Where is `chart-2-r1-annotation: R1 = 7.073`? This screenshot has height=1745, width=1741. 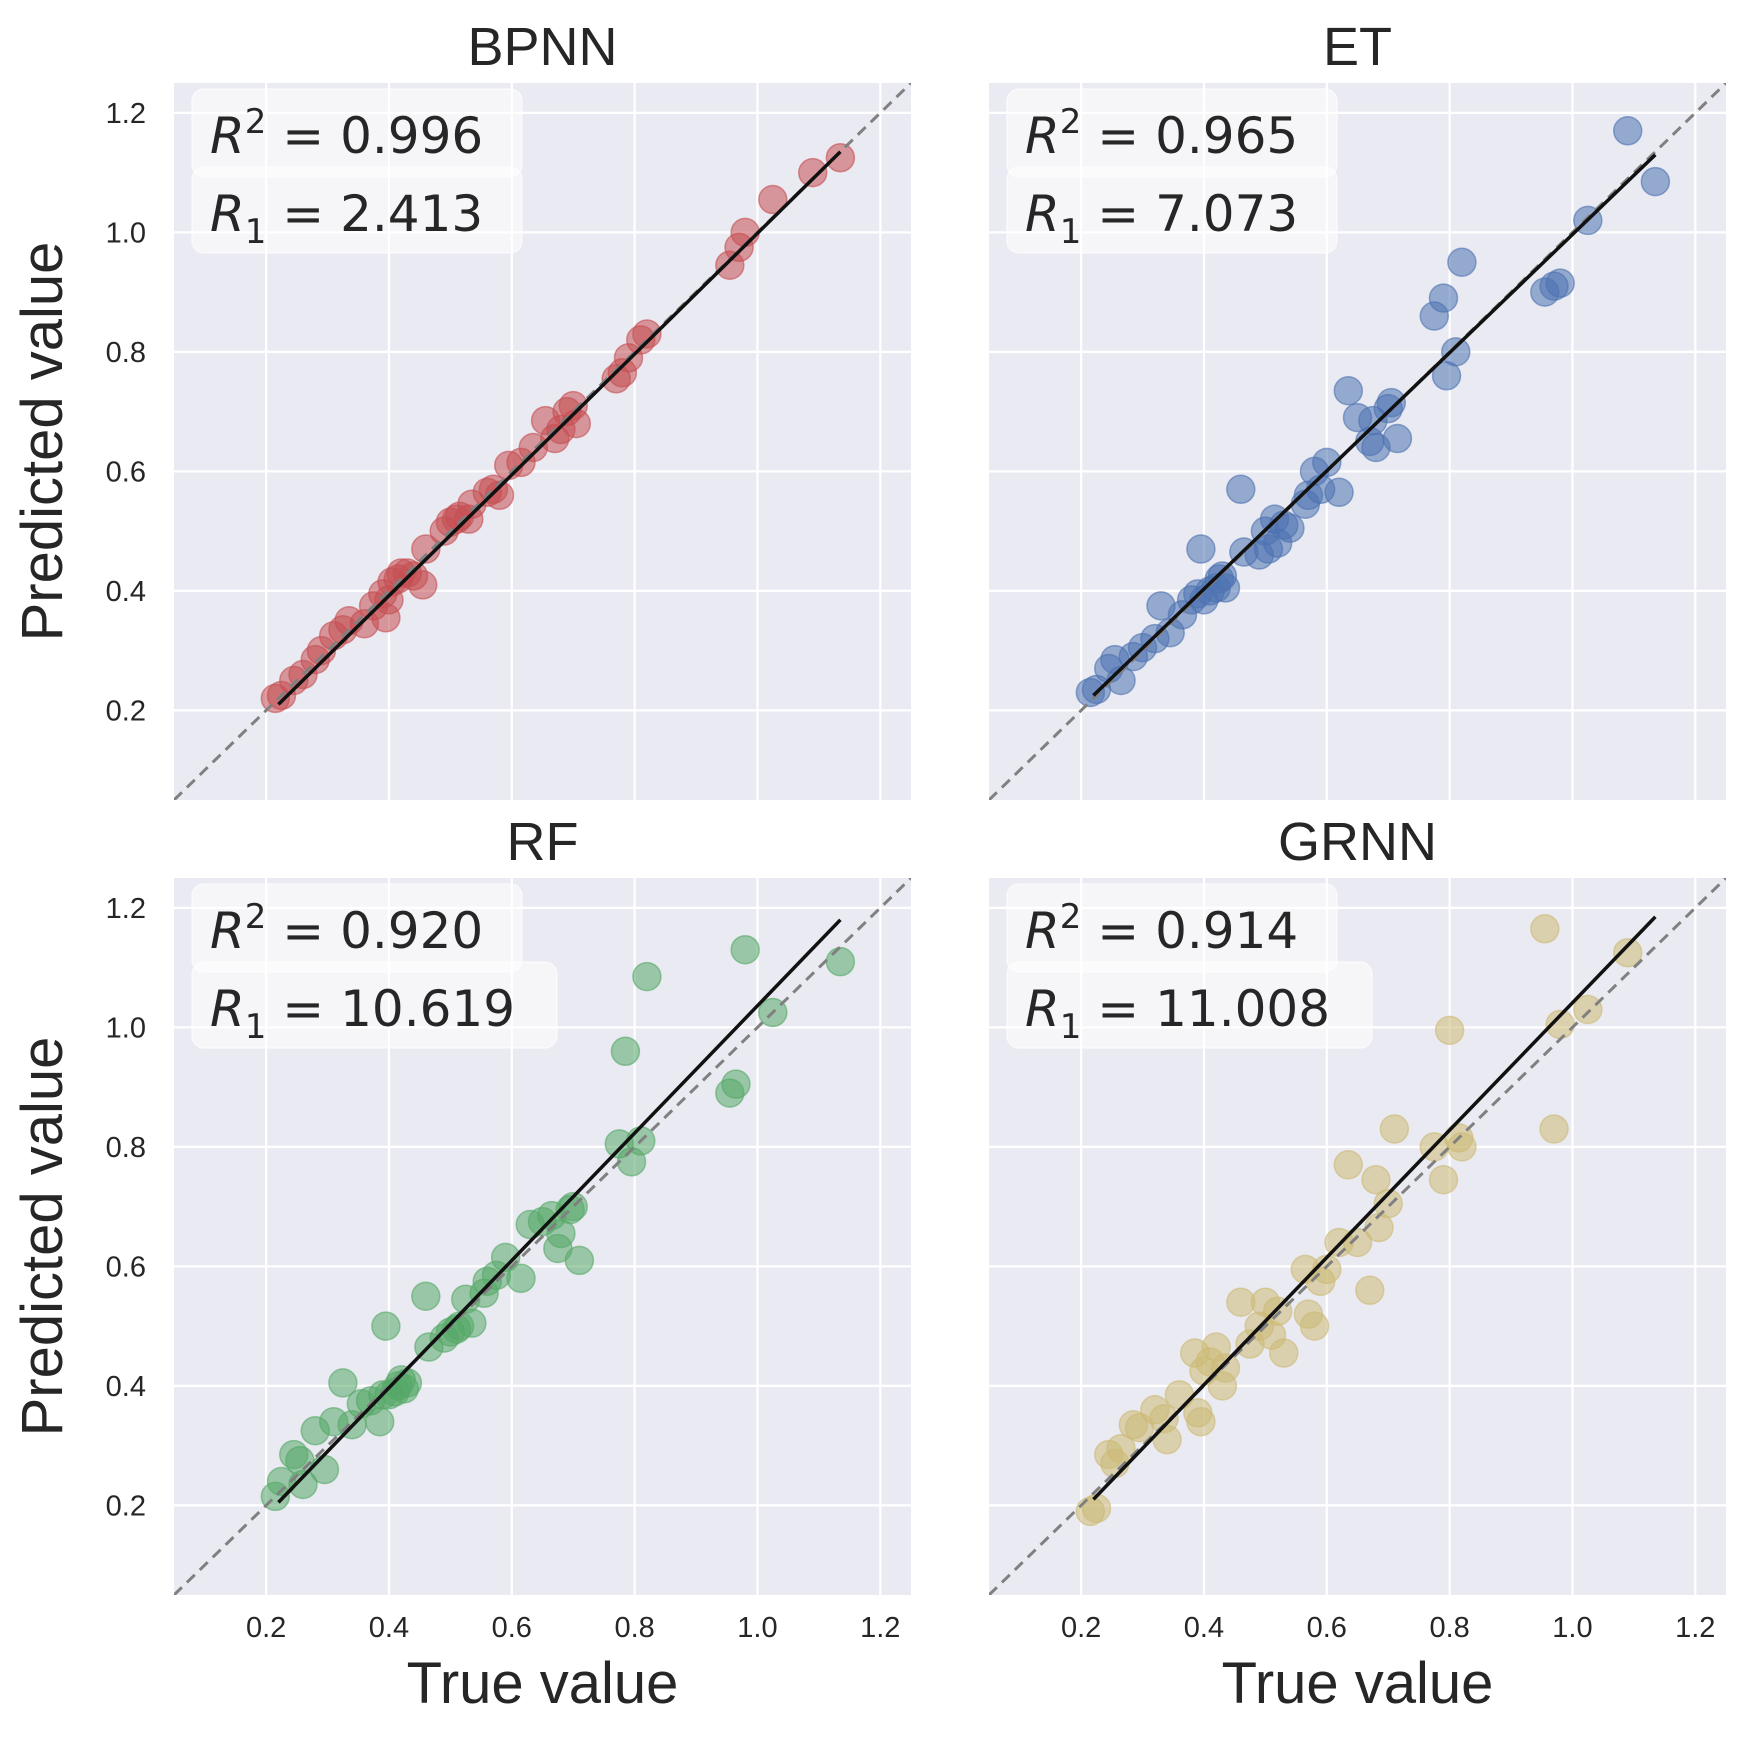
chart-2-r1-annotation: R1 = 7.073 is located at coordinates (1161, 218).